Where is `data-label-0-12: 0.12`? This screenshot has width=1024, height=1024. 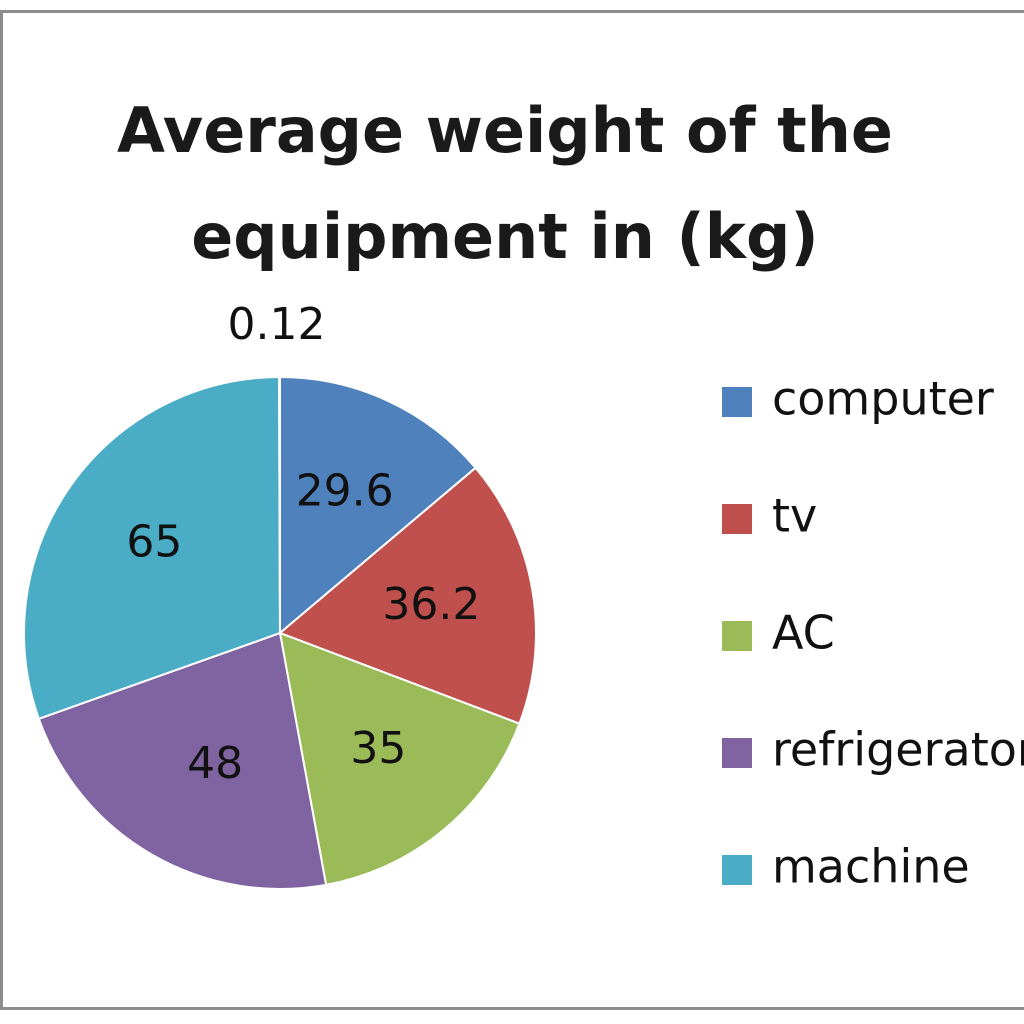 data-label-0-12: 0.12 is located at coordinates (276, 324).